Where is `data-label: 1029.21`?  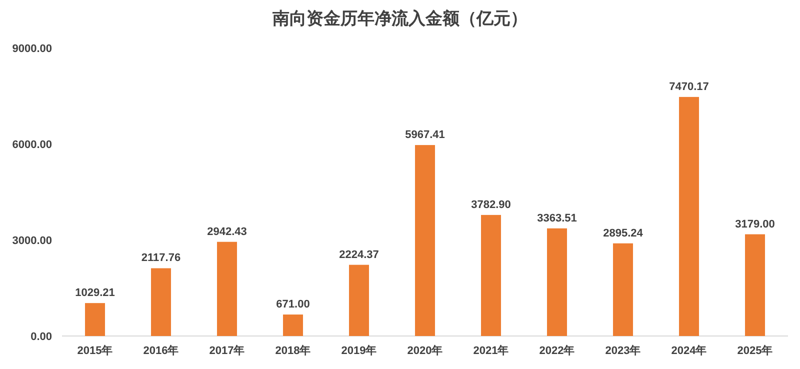
data-label: 1029.21 is located at coordinates (95, 293).